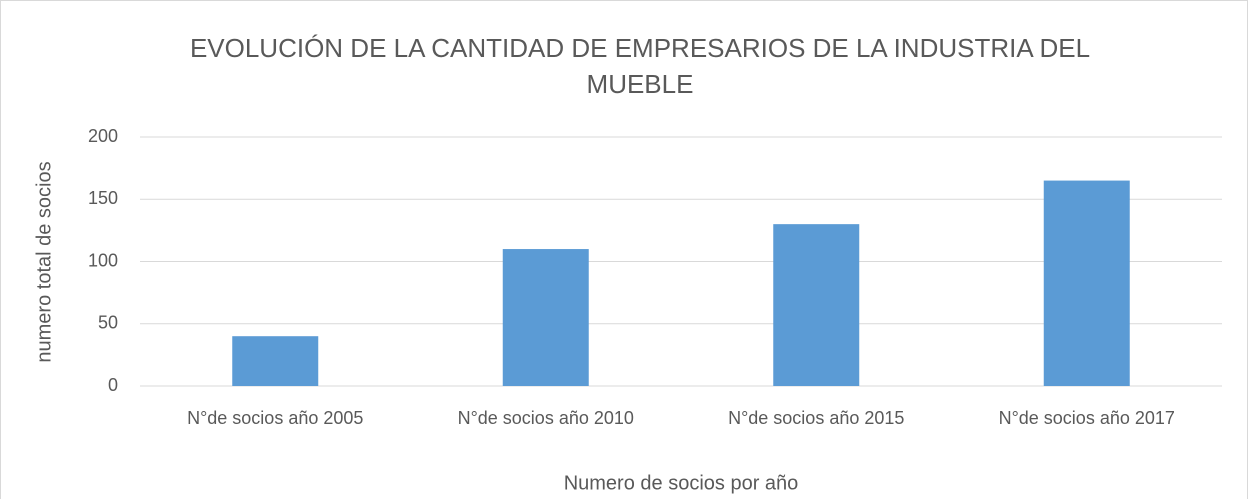 This screenshot has width=1248, height=499. I want to click on y-axis-label: numero total de socios, so click(44, 261).